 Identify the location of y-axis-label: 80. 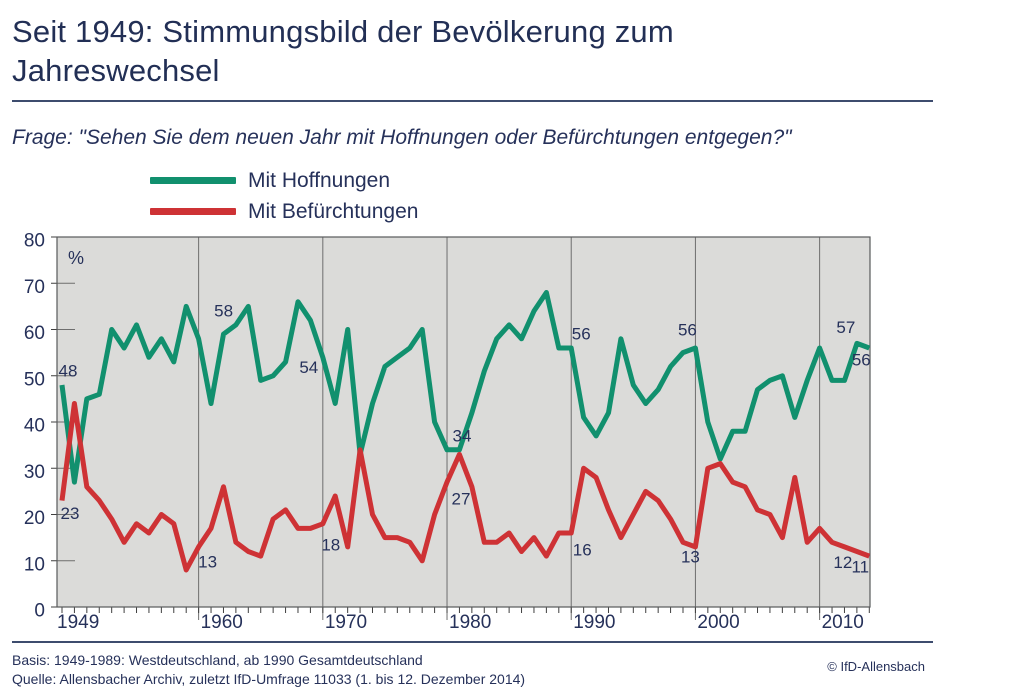
(34, 241).